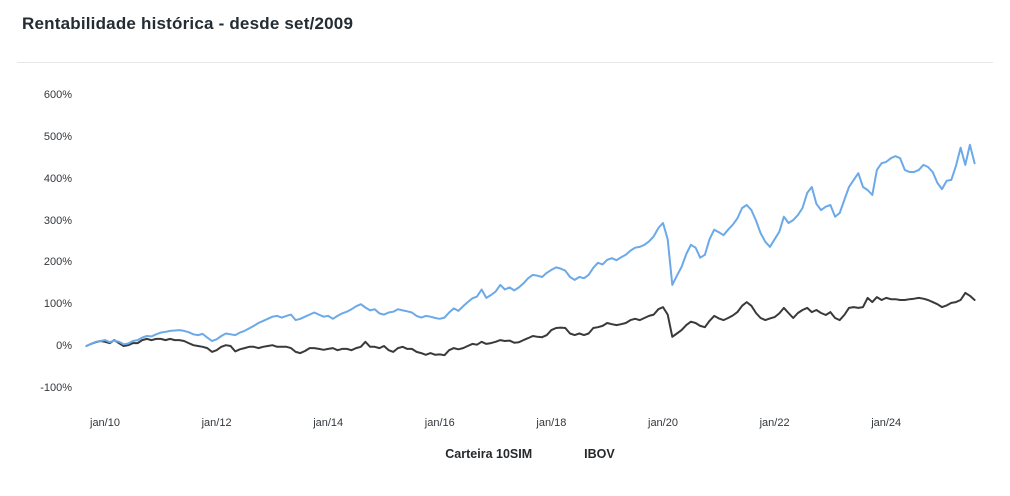 This screenshot has width=1010, height=496. What do you see at coordinates (328, 423) in the screenshot?
I see `x-axis-tick-label: jan/14` at bounding box center [328, 423].